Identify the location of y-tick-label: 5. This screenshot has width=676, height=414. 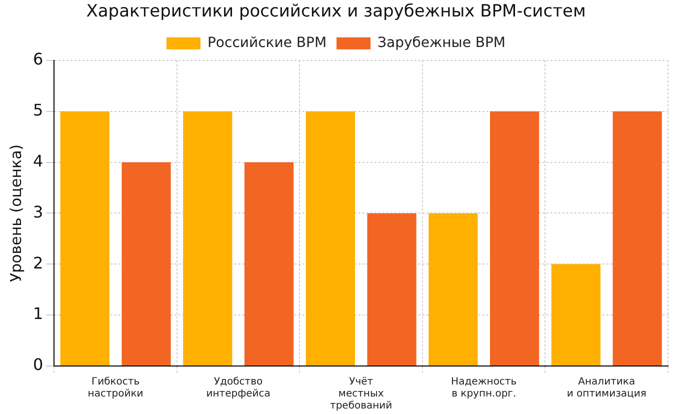
(38, 110).